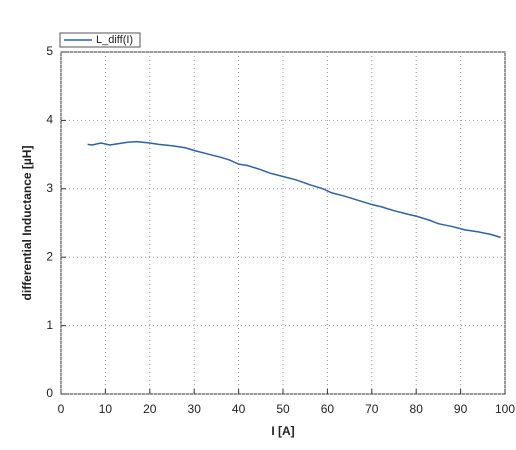 The width and height of the screenshot is (516, 450). What do you see at coordinates (150, 409) in the screenshot?
I see `x-tick-label: 20` at bounding box center [150, 409].